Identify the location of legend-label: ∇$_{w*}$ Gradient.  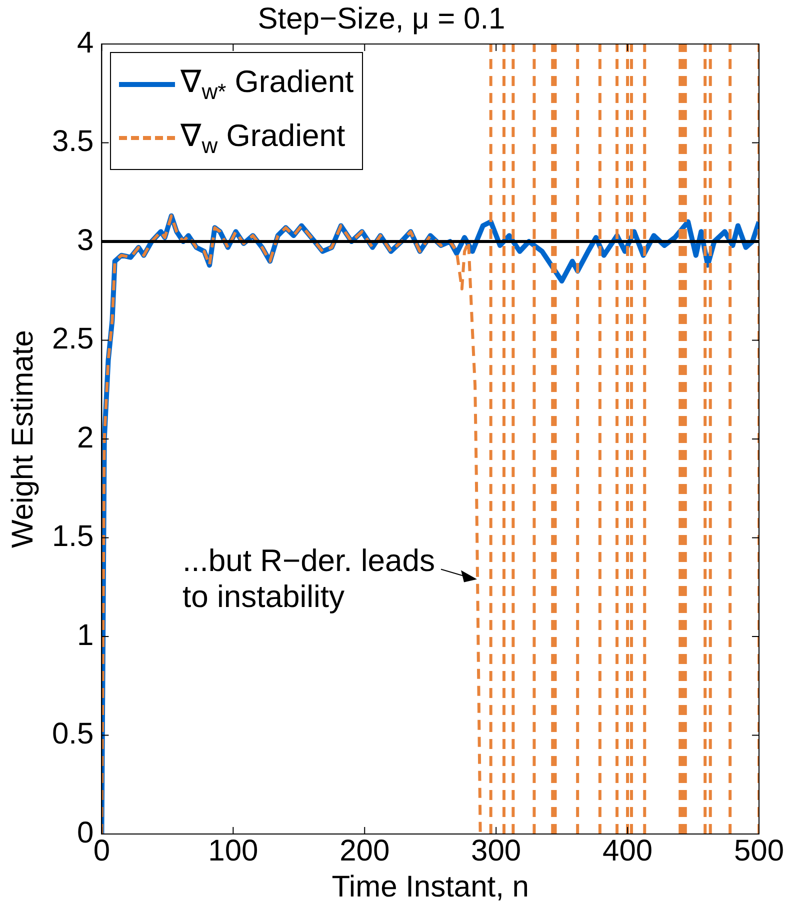
(267, 84).